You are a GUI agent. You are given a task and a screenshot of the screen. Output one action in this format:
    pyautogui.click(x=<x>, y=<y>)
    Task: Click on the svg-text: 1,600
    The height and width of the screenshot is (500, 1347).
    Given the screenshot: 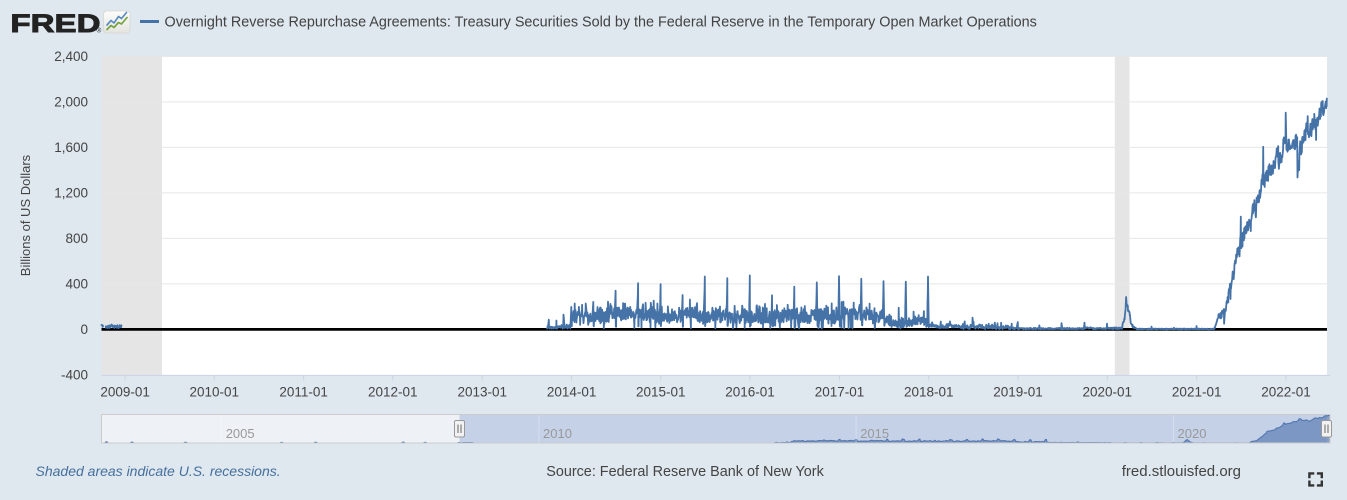 What is the action you would take?
    pyautogui.click(x=71, y=147)
    